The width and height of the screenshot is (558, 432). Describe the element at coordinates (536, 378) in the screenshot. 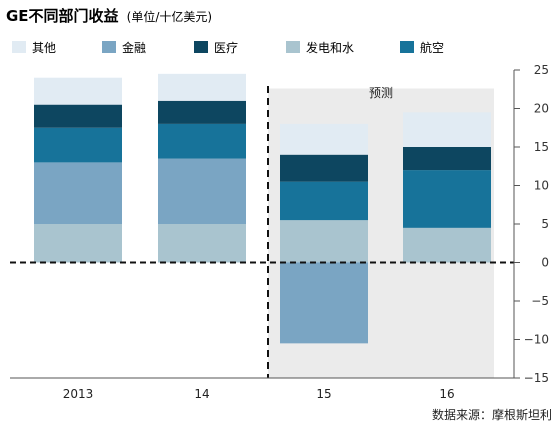

I see `y-tick-label: −15` at that location.